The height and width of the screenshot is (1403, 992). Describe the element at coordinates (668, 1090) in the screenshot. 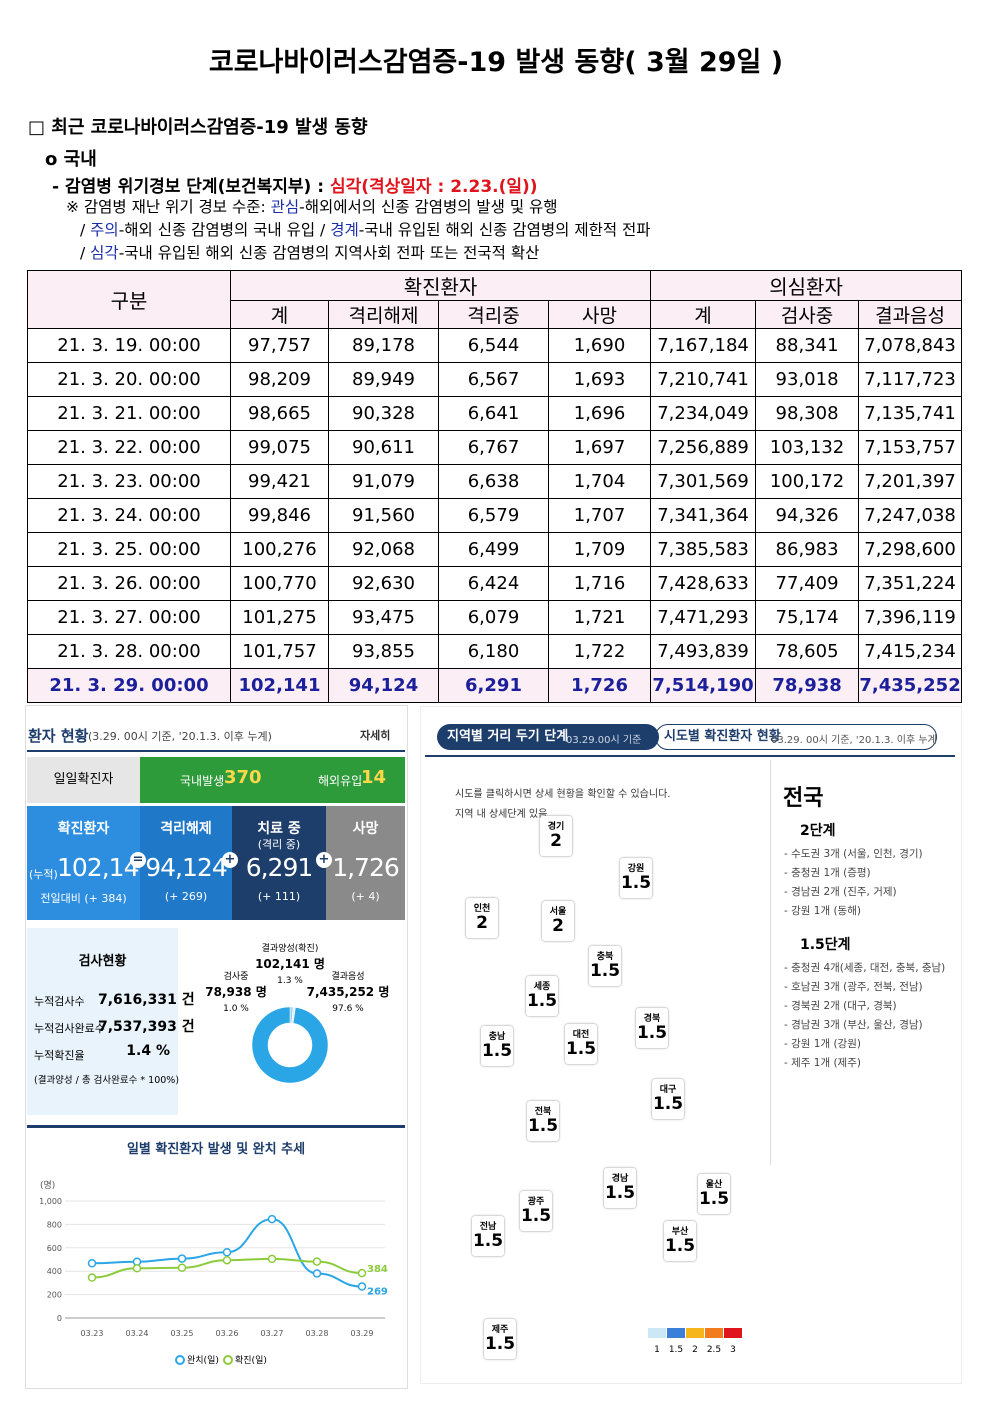

I see `region-name: 대구` at that location.